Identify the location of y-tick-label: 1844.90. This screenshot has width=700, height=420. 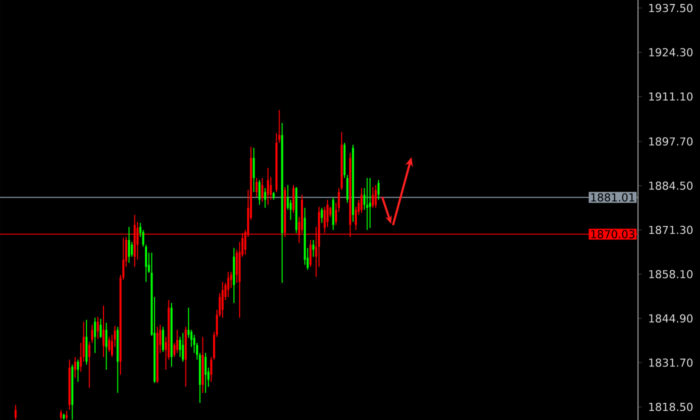
(671, 318).